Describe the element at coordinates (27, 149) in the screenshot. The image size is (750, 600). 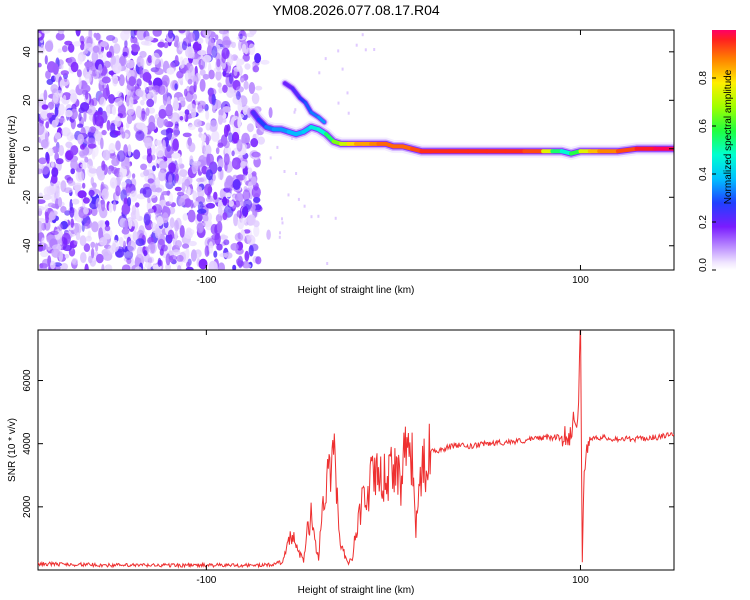
I see `y-tick-label: 0` at that location.